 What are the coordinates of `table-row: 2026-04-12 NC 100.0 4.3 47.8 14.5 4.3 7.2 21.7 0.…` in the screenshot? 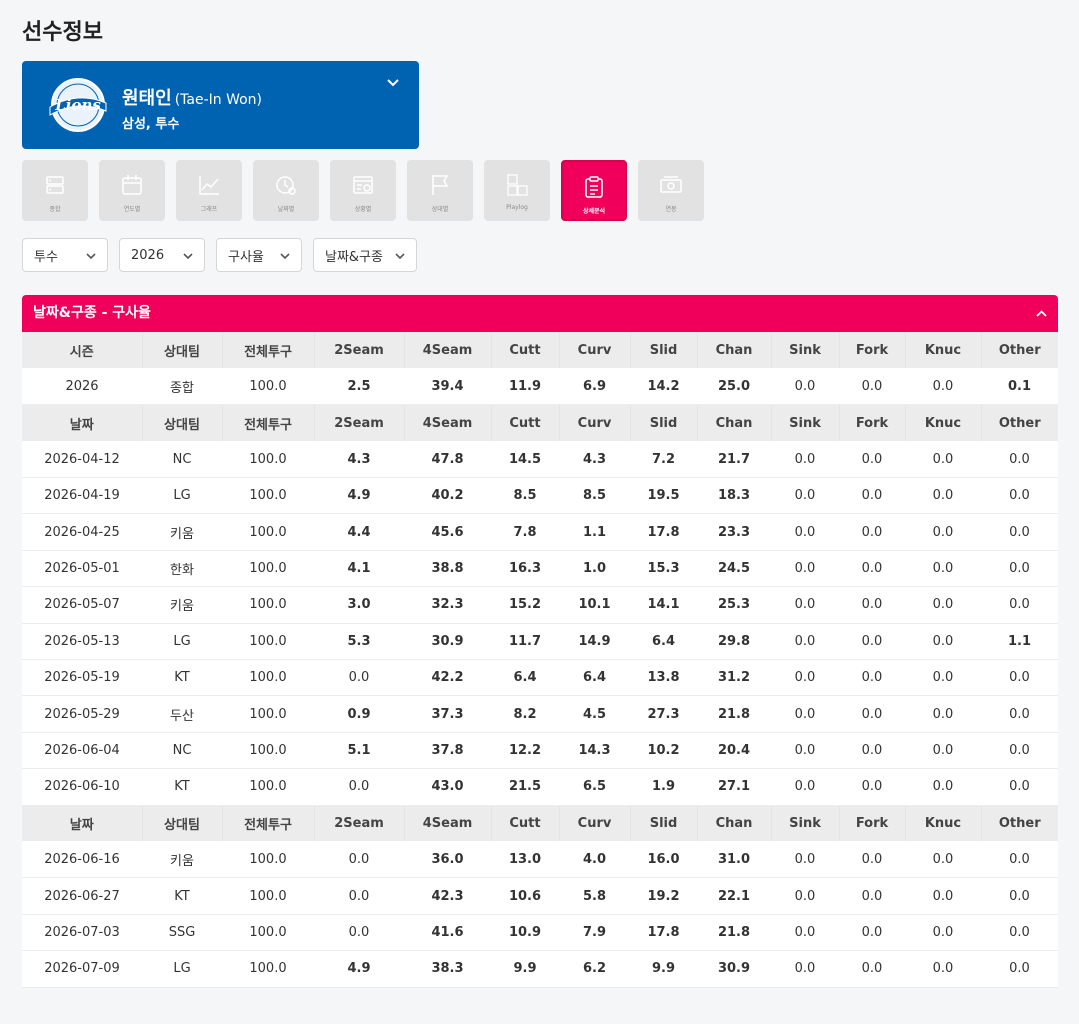 It's located at (540, 460).